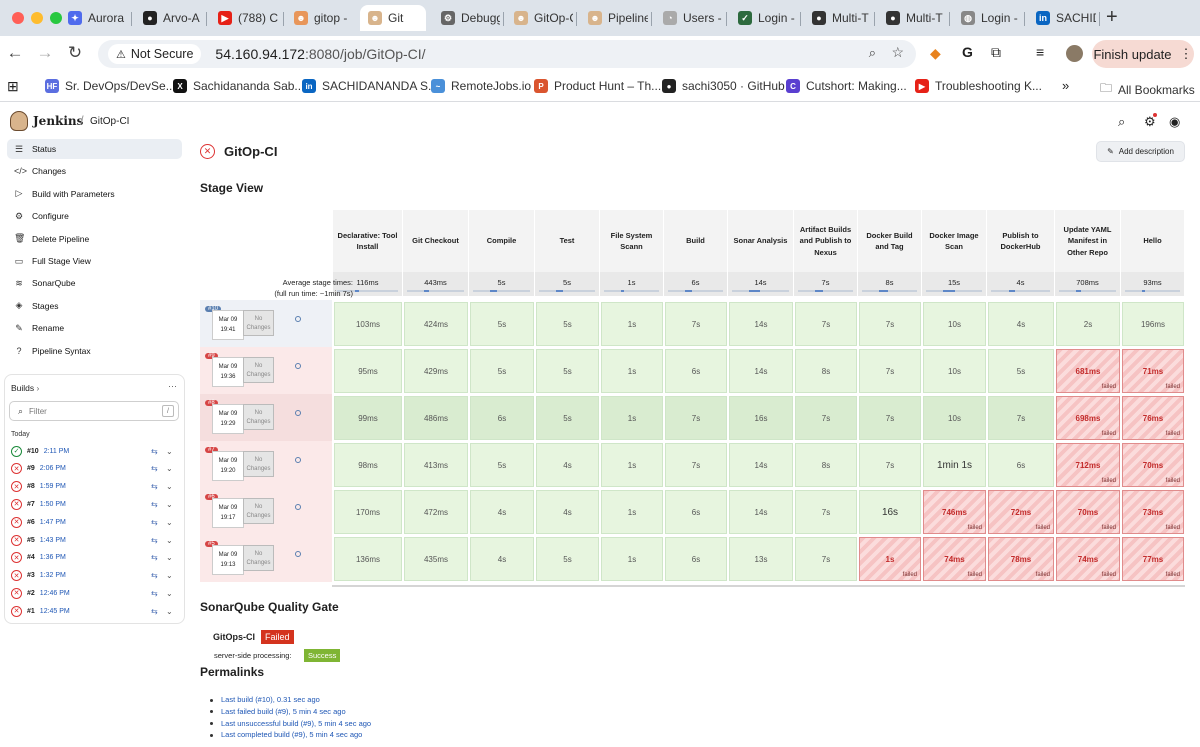  I want to click on user-icon: ◉, so click(1175, 121).